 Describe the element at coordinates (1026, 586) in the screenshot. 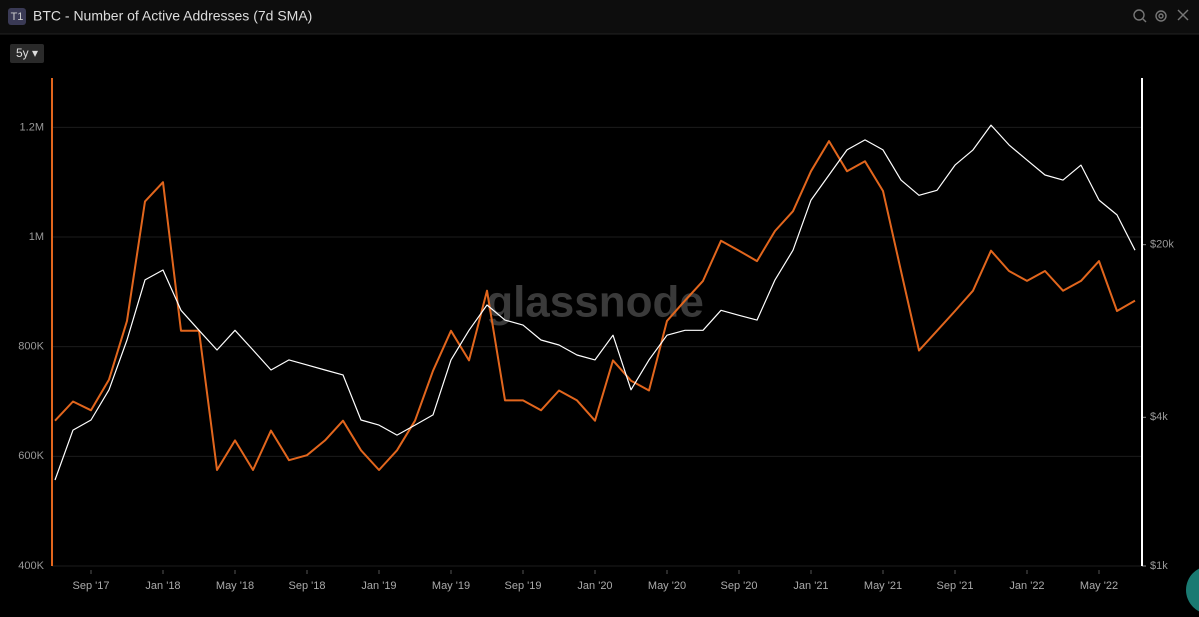

I see `x-tick-label: Jan '22` at that location.